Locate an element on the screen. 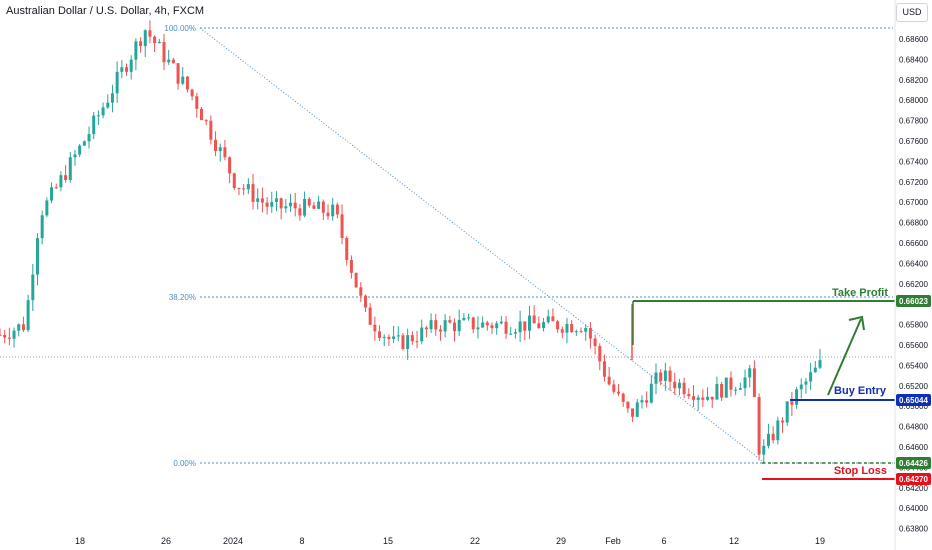  x-tick-label: 6 is located at coordinates (663, 541).